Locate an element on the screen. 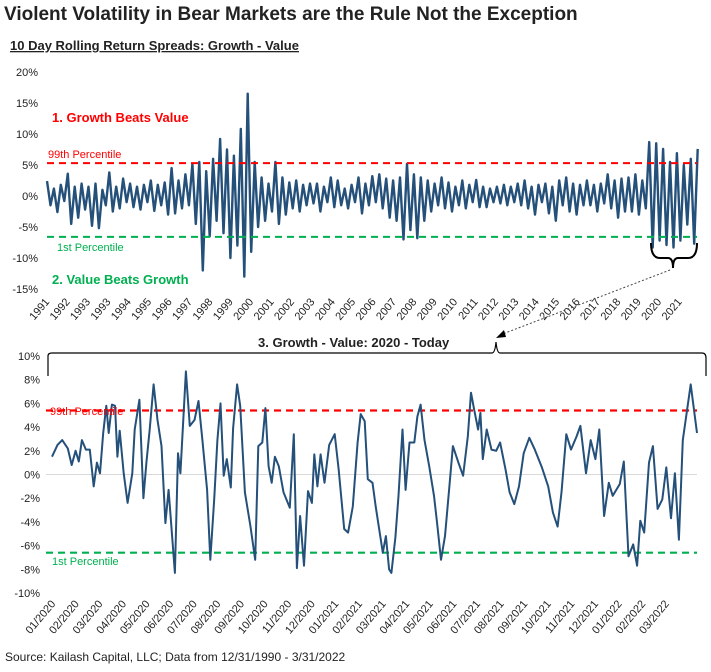 Image resolution: width=711 pixels, height=672 pixels. annotation-value-beats-growth: 2. Value Beats Growth is located at coordinates (120, 279).